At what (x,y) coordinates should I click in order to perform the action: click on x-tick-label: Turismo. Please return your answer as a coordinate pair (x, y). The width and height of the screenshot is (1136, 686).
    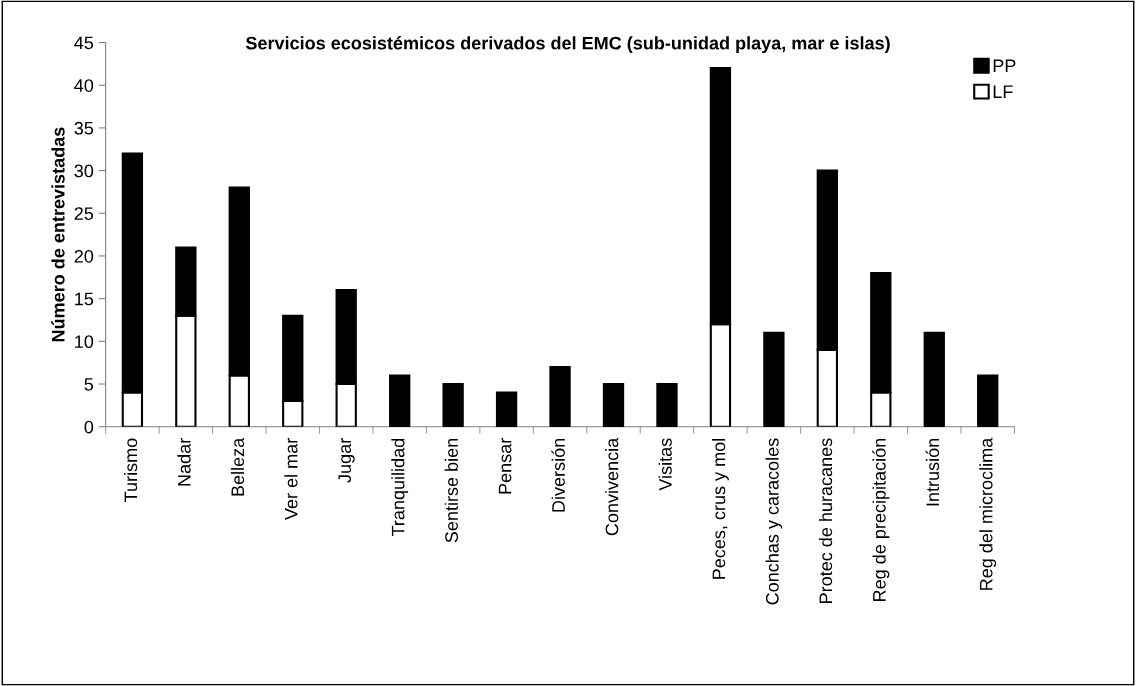
    Looking at the image, I should click on (130, 470).